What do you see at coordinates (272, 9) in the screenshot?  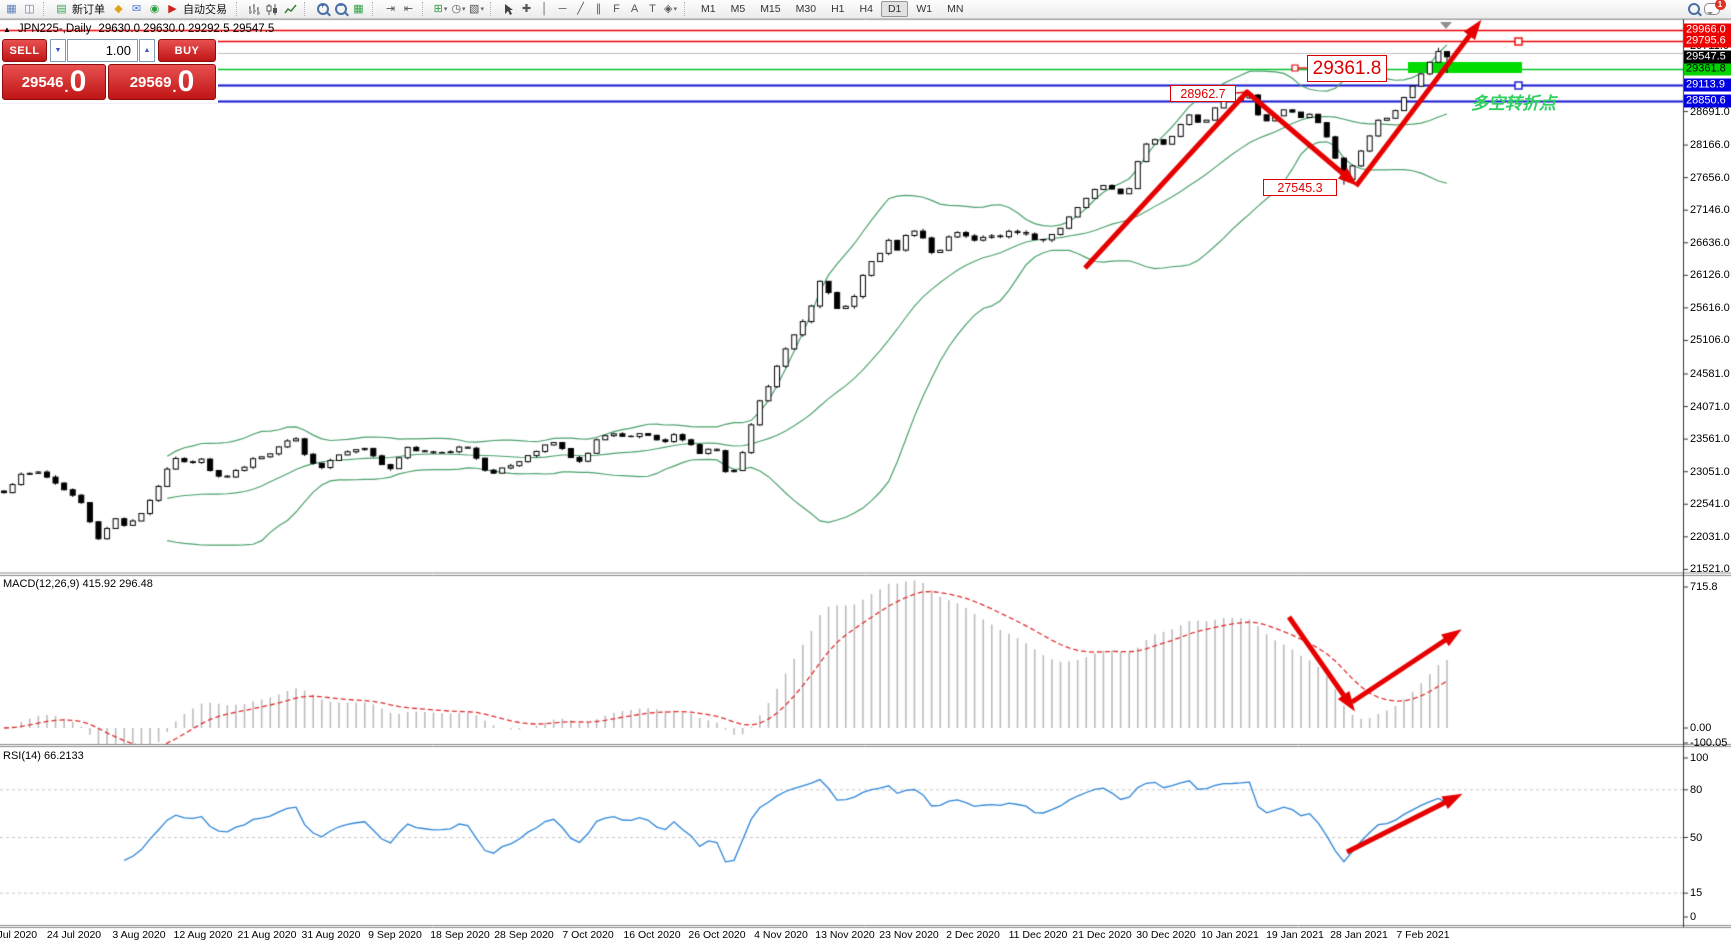 I see `candles-icon` at bounding box center [272, 9].